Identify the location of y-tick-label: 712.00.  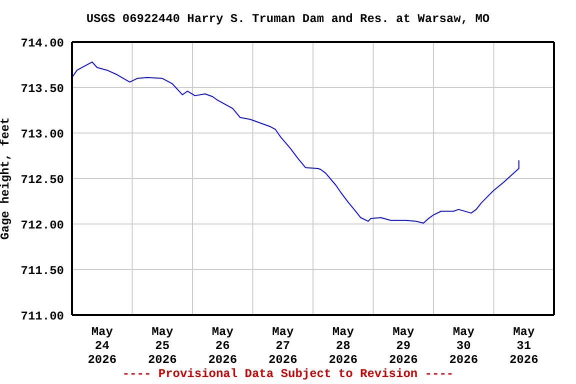
(42, 225).